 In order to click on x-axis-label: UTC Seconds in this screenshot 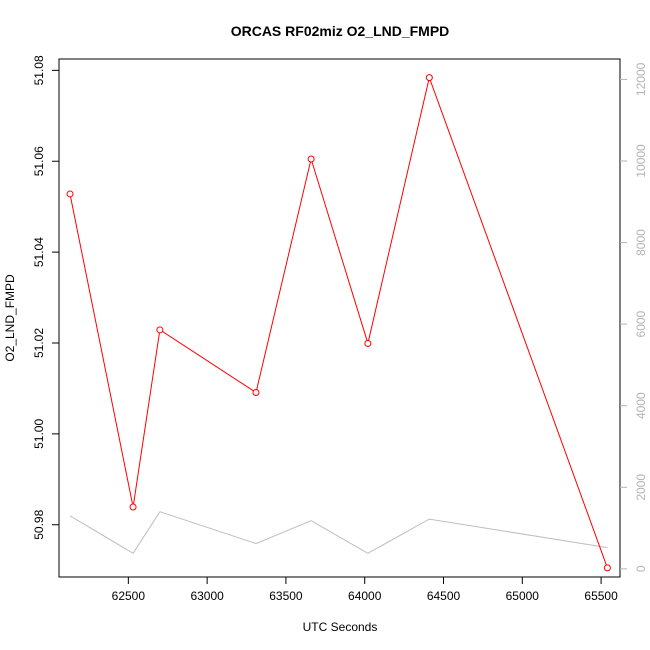, I will do `click(340, 627)`.